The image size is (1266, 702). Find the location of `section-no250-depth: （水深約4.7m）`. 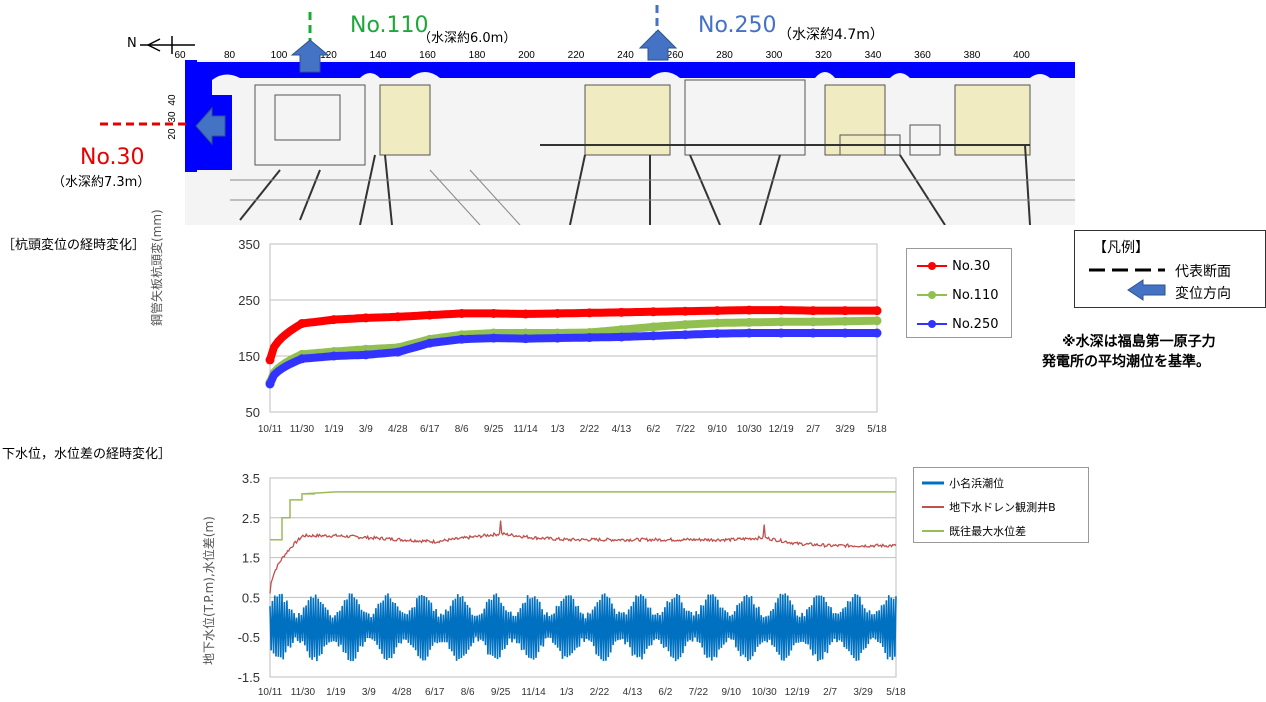

section-no250-depth: （水深約4.7m） is located at coordinates (831, 35).